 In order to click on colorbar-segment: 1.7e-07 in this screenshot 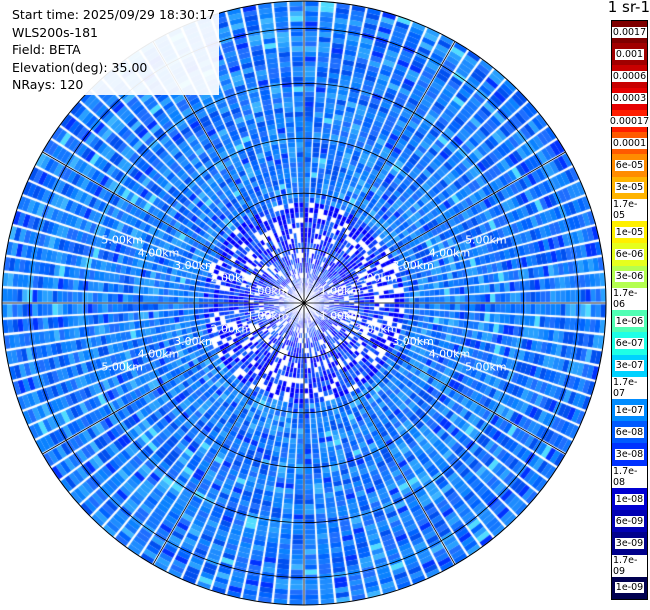, I will do `click(629, 387)`.